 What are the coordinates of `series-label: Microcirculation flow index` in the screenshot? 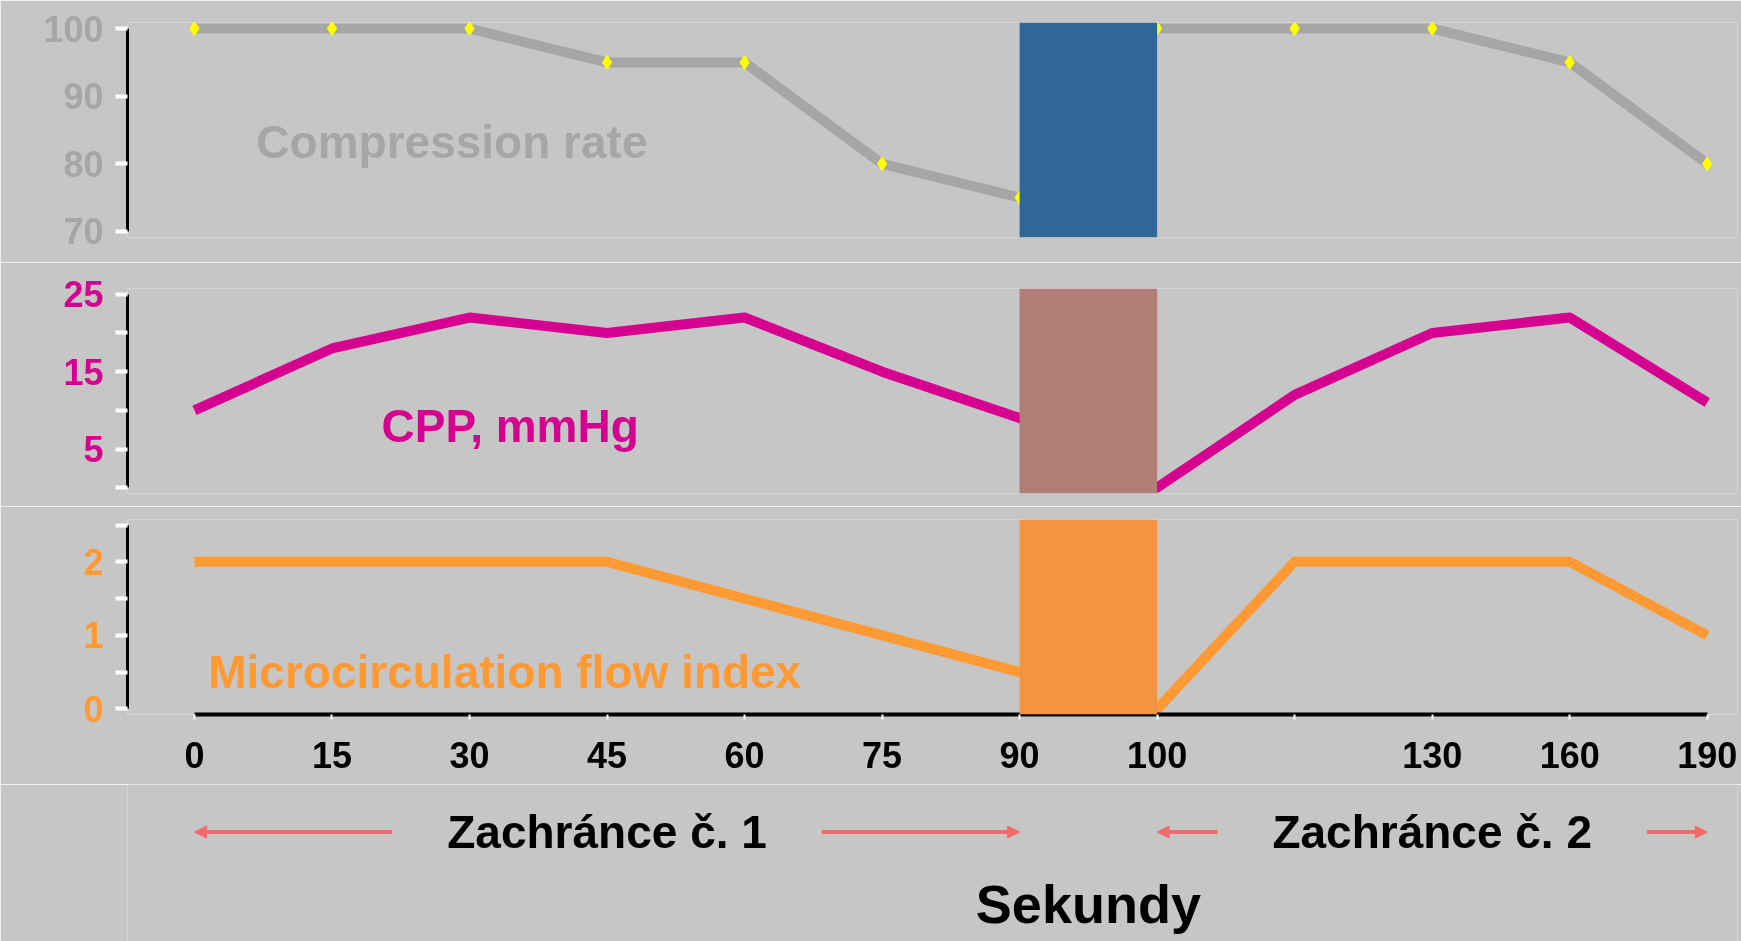 It's located at (505, 672).